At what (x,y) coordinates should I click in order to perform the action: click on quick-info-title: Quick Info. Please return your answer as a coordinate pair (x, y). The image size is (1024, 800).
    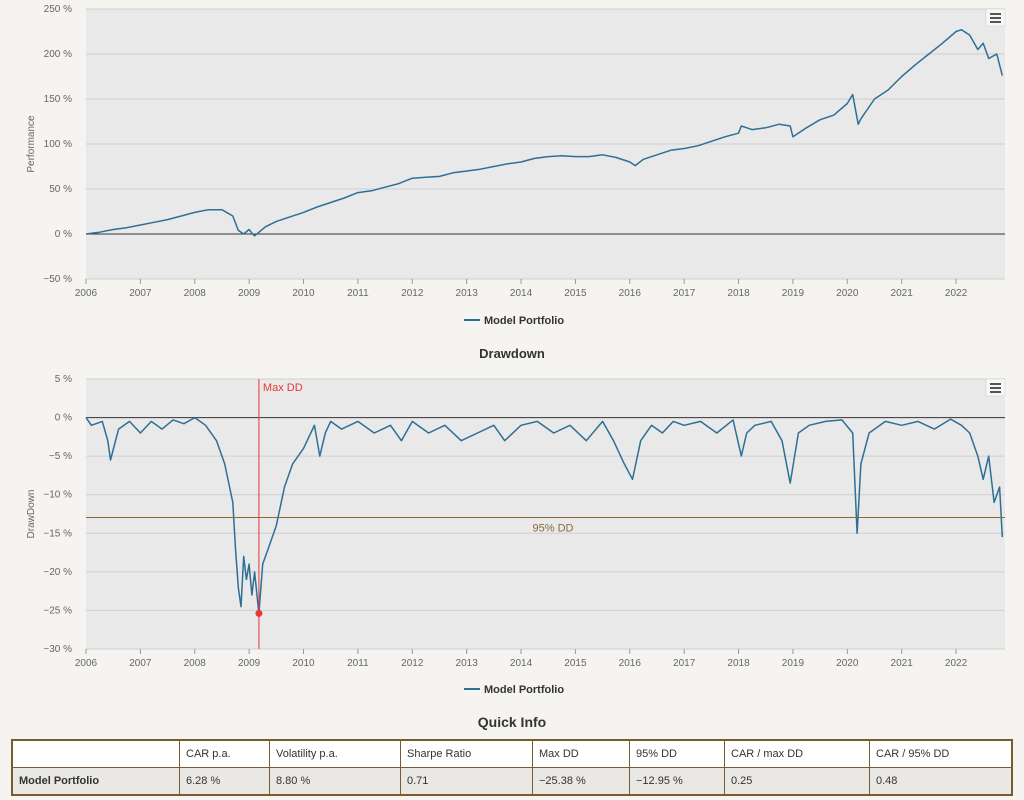
    Looking at the image, I should click on (512, 722).